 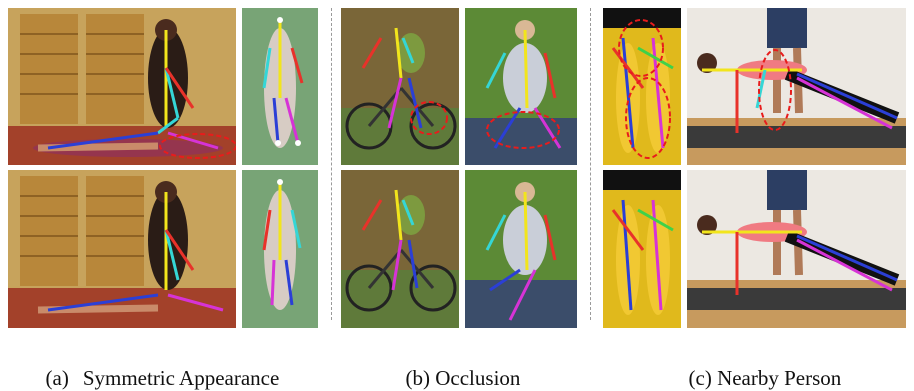 I want to click on photo-b-top-right, so click(x=521, y=86).